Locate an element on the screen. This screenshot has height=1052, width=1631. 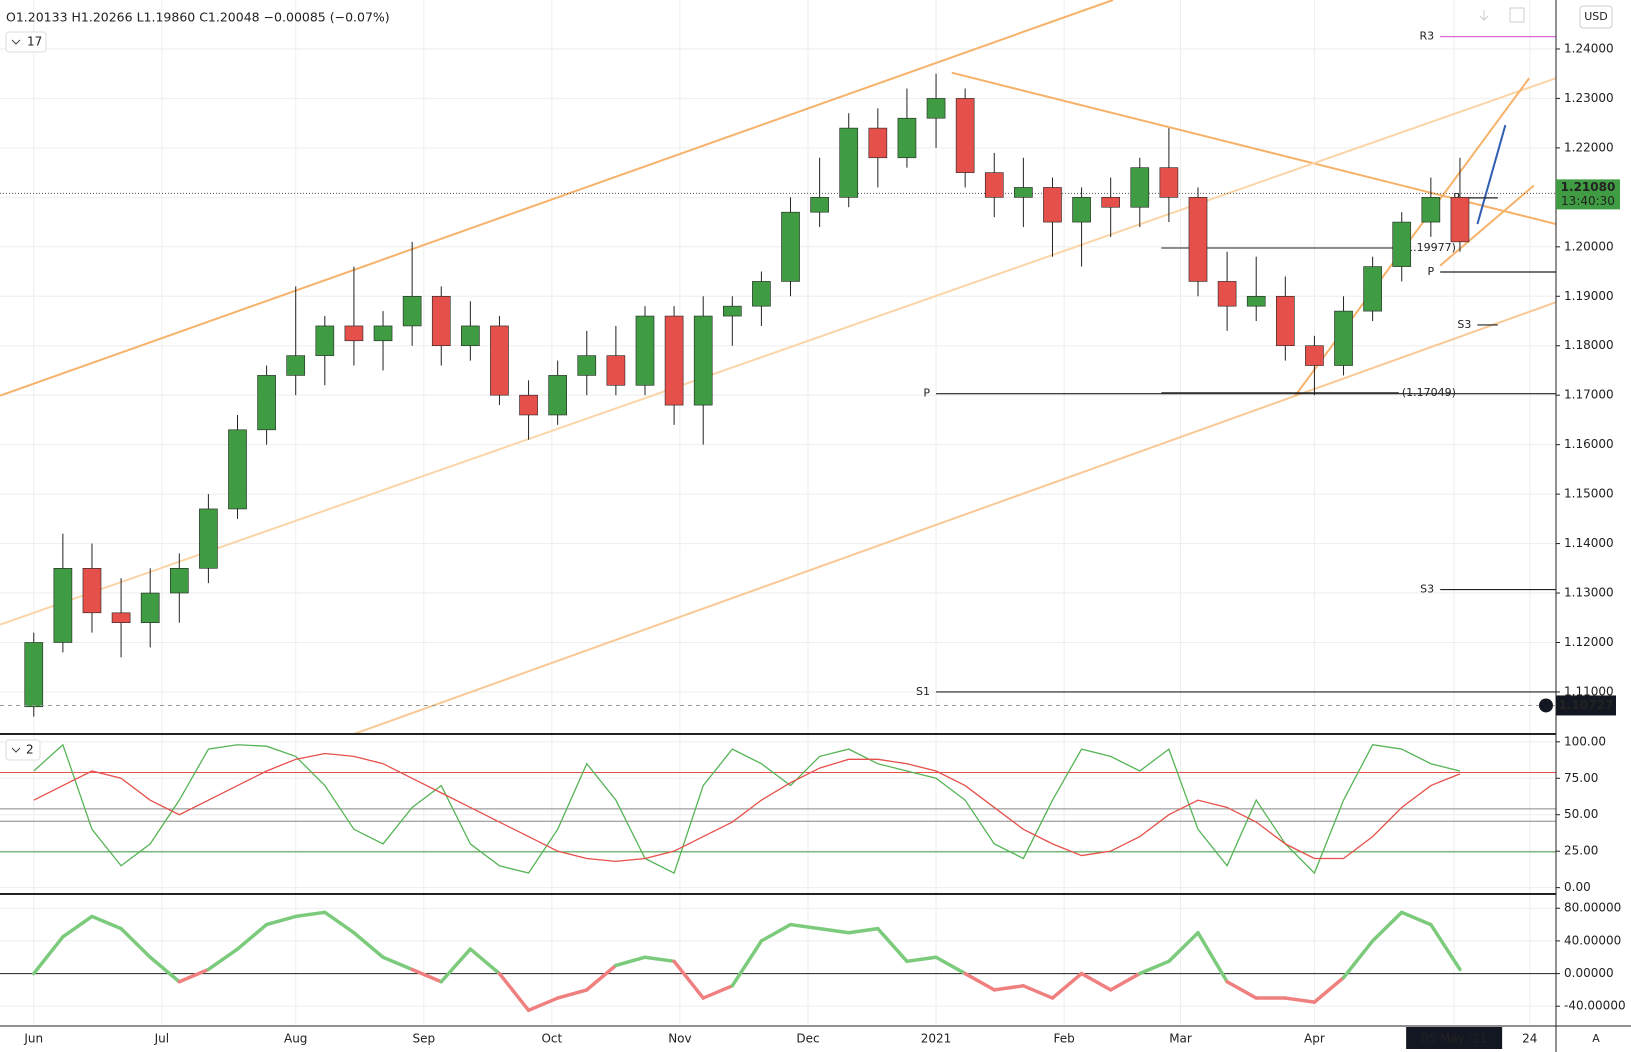
y-tick-label: 25.00 is located at coordinates (1581, 851).